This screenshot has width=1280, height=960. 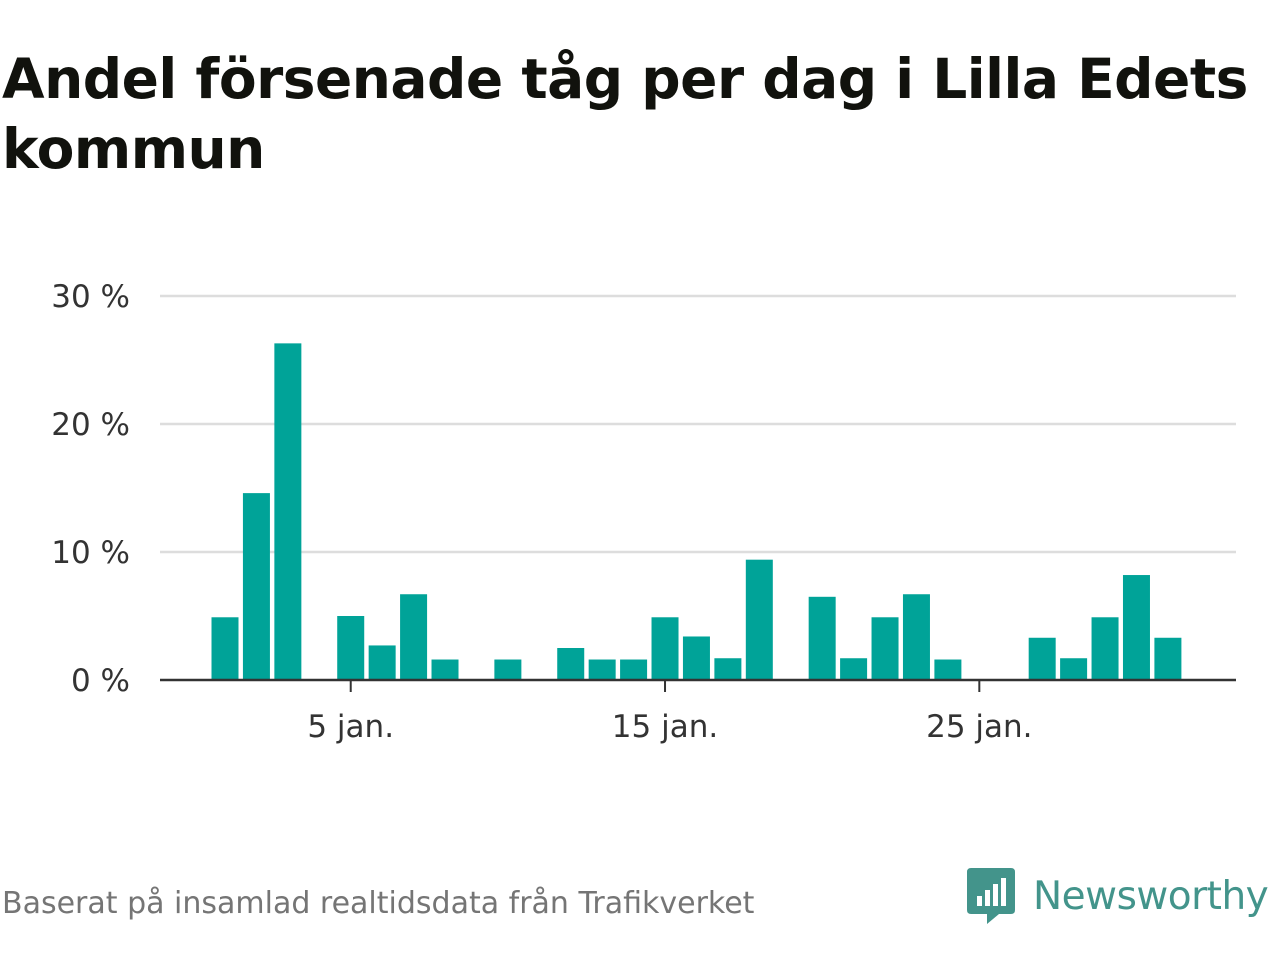 I want to click on x-tick-label: 5 jan., so click(x=350, y=727).